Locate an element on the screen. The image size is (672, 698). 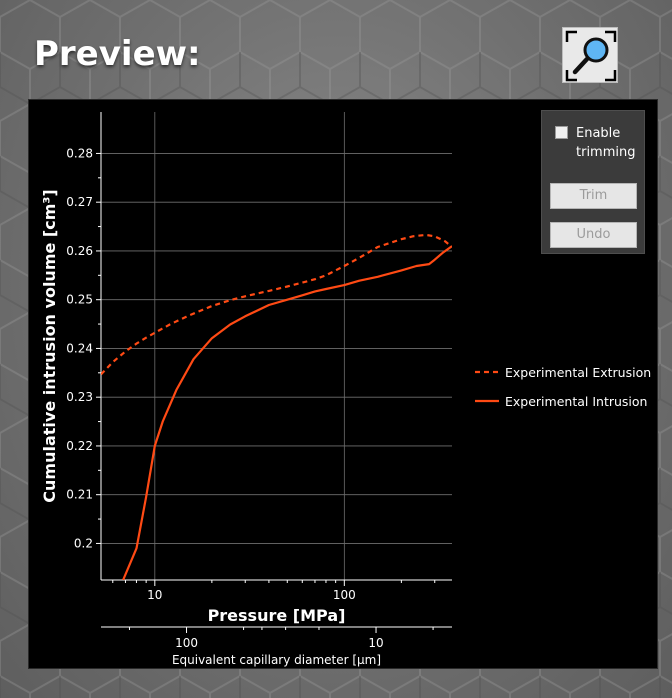
magnifier-fit-icon is located at coordinates (591, 56).